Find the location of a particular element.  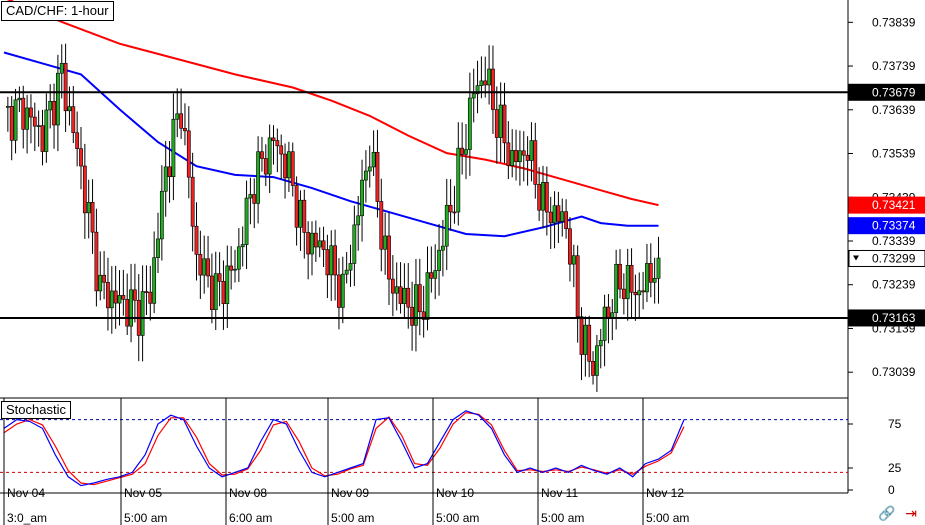

price-tick-label: 0.73339 is located at coordinates (894, 241).